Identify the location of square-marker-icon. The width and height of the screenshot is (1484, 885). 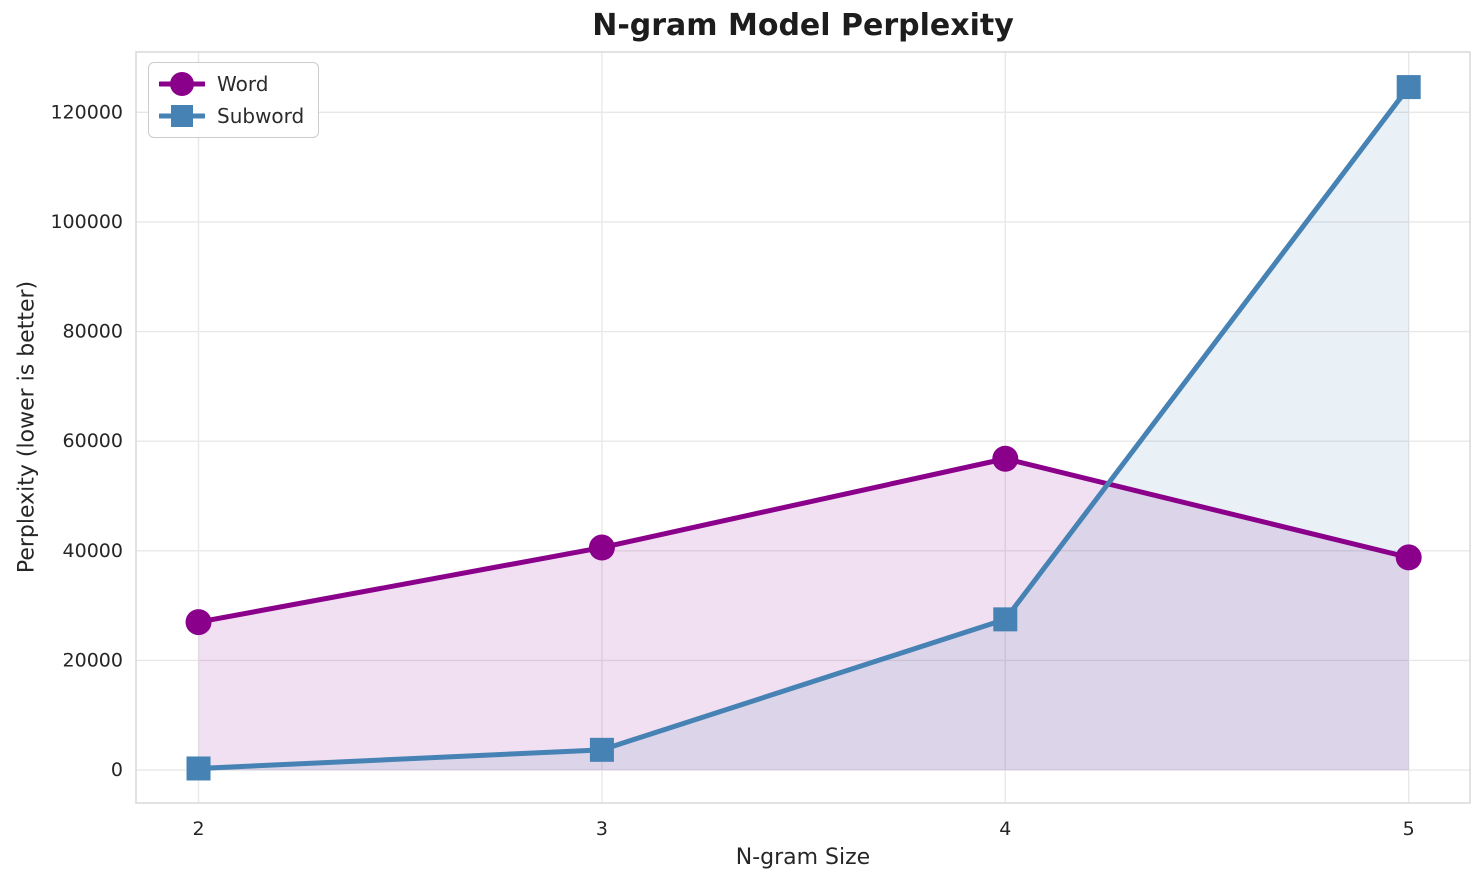
(182, 116).